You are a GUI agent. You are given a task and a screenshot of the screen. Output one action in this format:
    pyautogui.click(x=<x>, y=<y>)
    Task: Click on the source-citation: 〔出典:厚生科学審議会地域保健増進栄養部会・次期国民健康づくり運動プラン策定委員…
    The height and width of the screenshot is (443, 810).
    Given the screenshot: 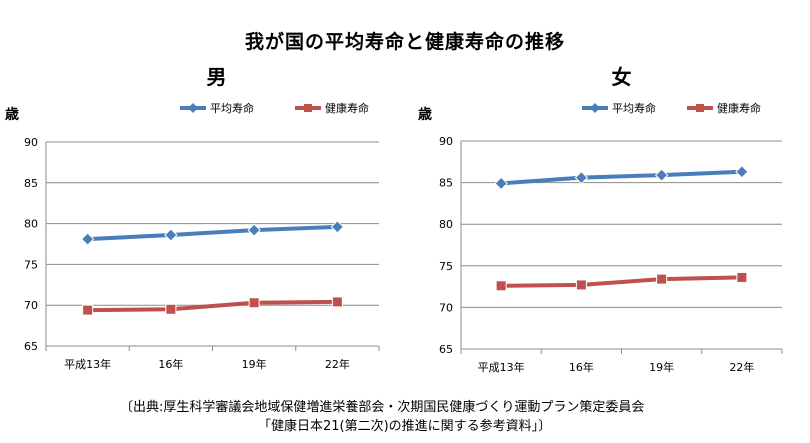 What is the action you would take?
    pyautogui.click(x=382, y=407)
    